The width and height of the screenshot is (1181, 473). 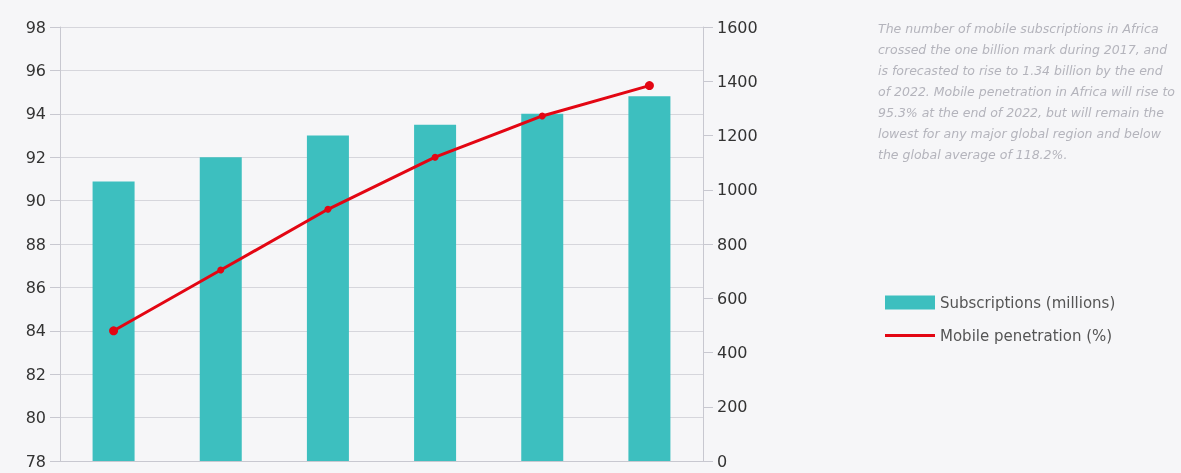 I want to click on y-tick-label: 88, so click(x=35, y=244).